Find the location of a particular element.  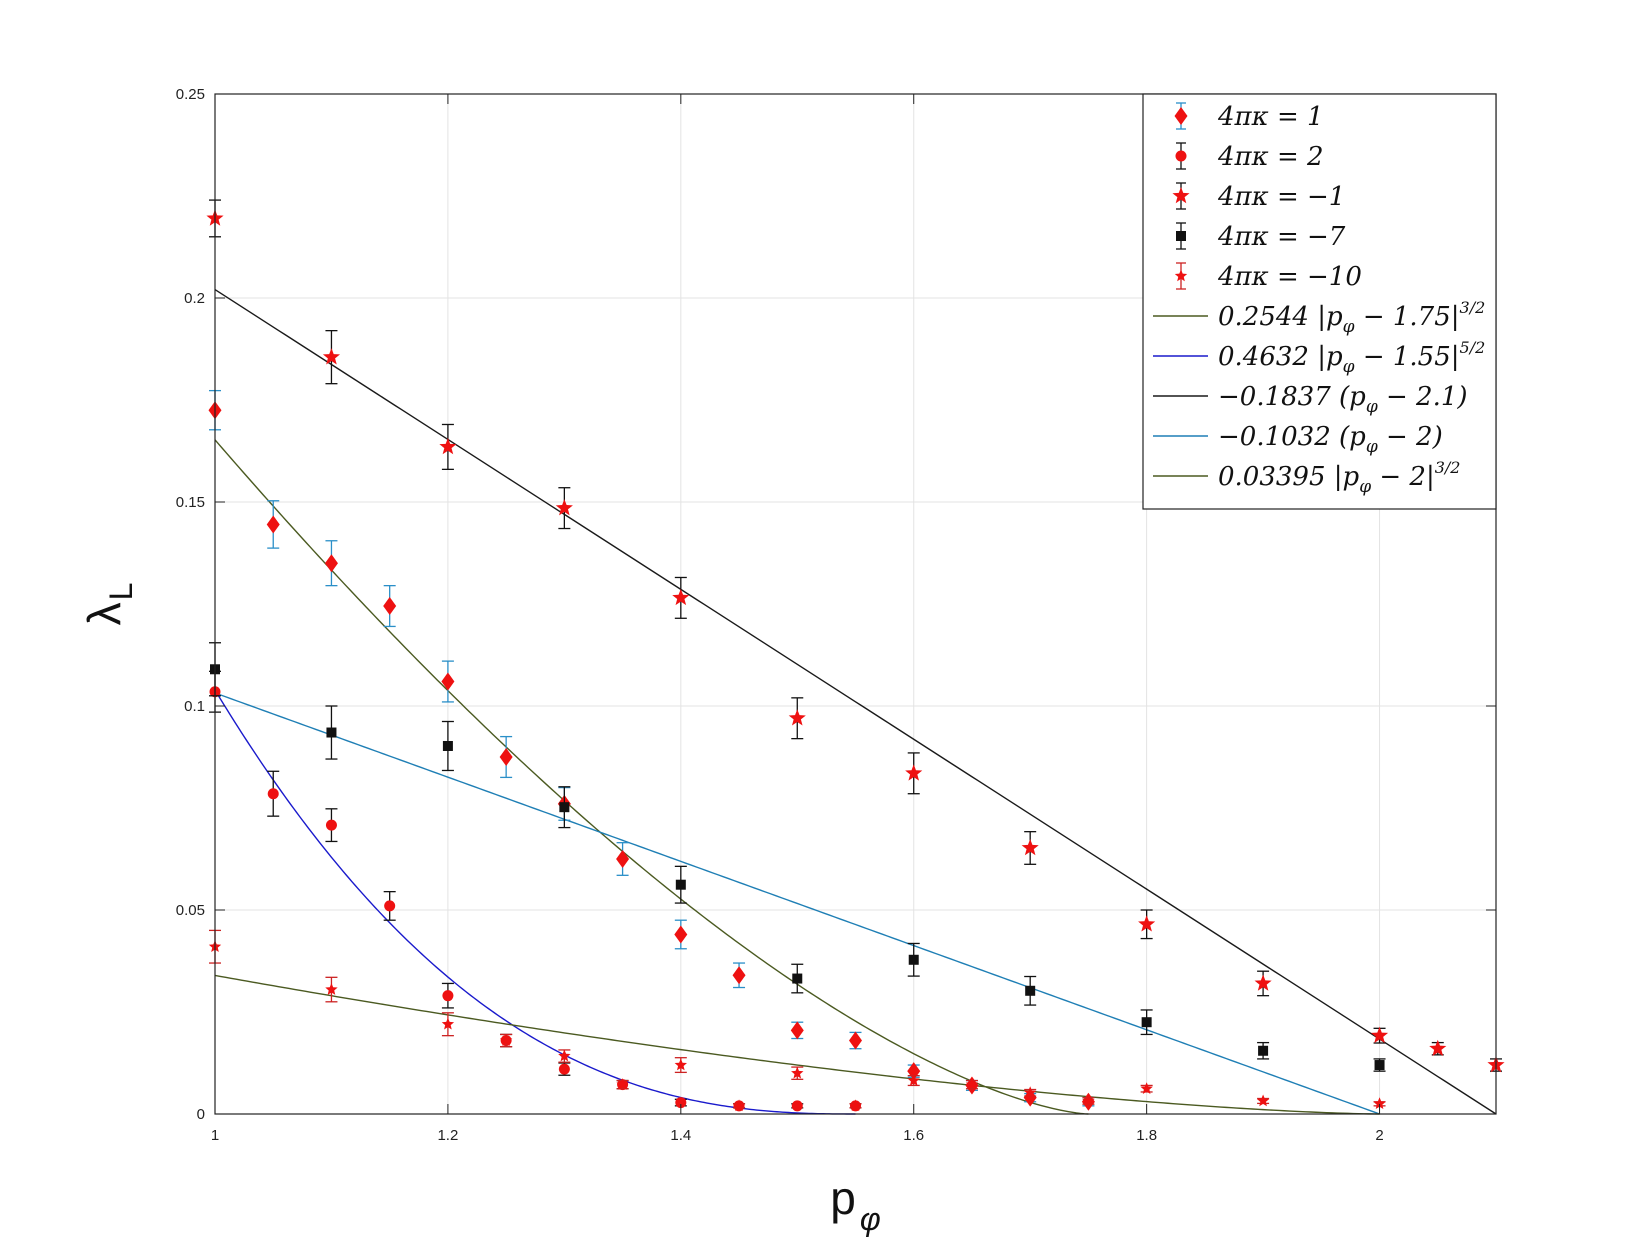

legend-entry-series-1: 4πκ = 2 is located at coordinates (1249, 157).